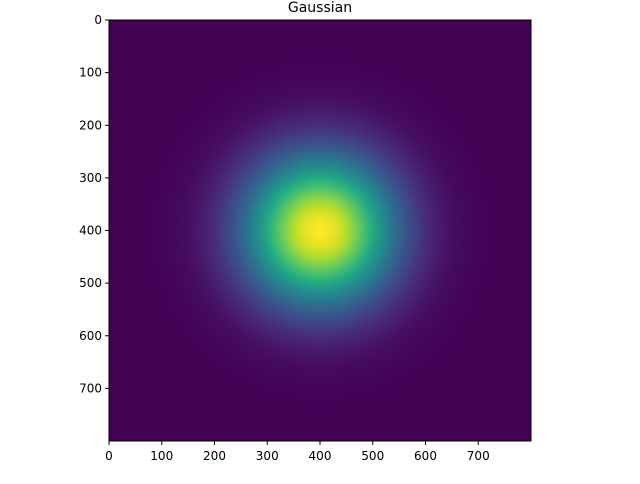 The width and height of the screenshot is (640, 484). What do you see at coordinates (90, 125) in the screenshot?
I see `y-tick-label: 200` at bounding box center [90, 125].